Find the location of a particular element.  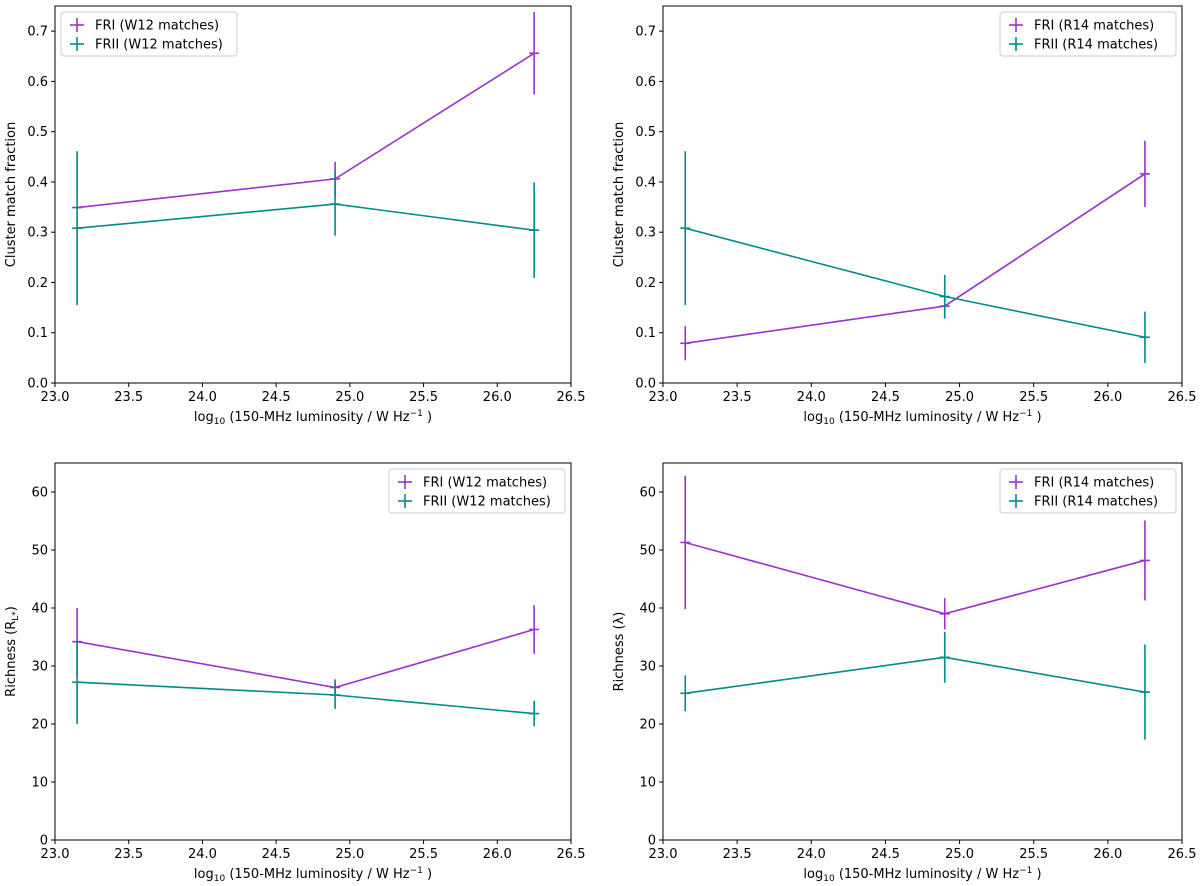

y-axis-label: Richness (RL*) is located at coordinates (12, 651).